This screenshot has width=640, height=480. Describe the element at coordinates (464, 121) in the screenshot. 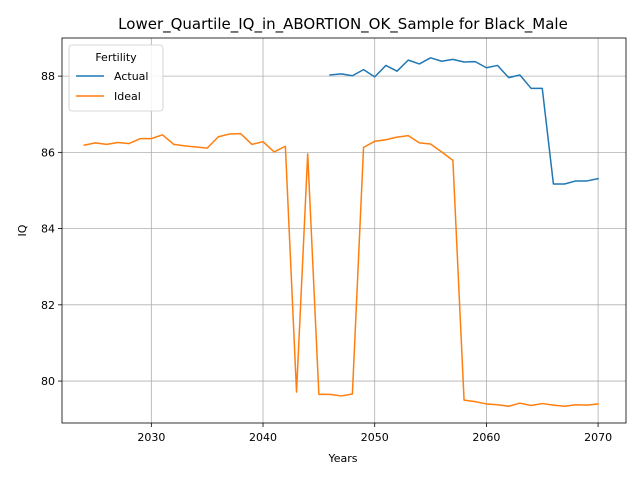

I see `series-line-actual` at that location.